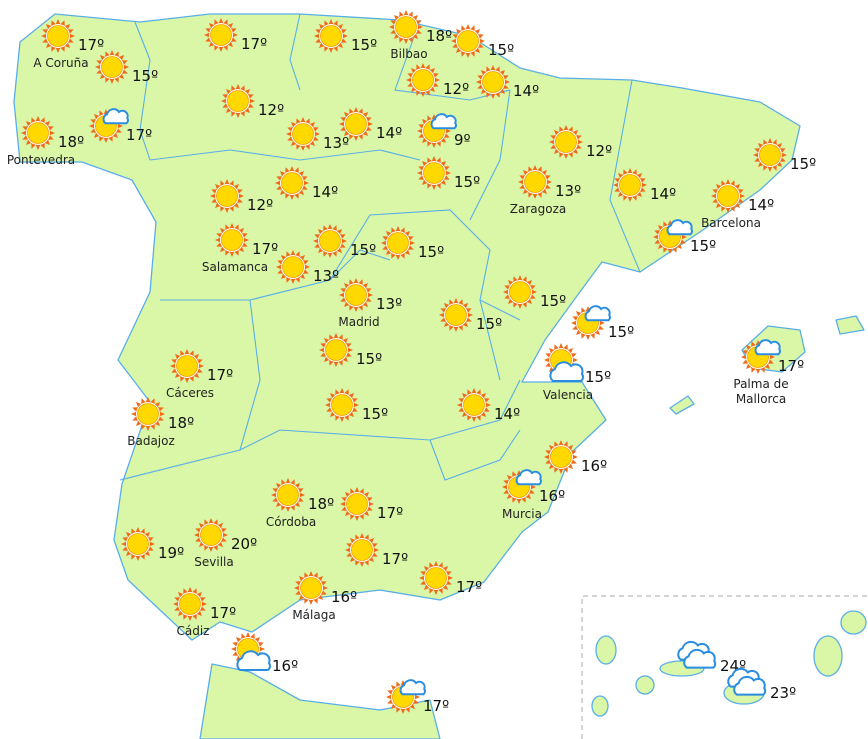 The width and height of the screenshot is (868, 739). Describe the element at coordinates (60, 63) in the screenshot. I see `city-label: A Coruña` at that location.